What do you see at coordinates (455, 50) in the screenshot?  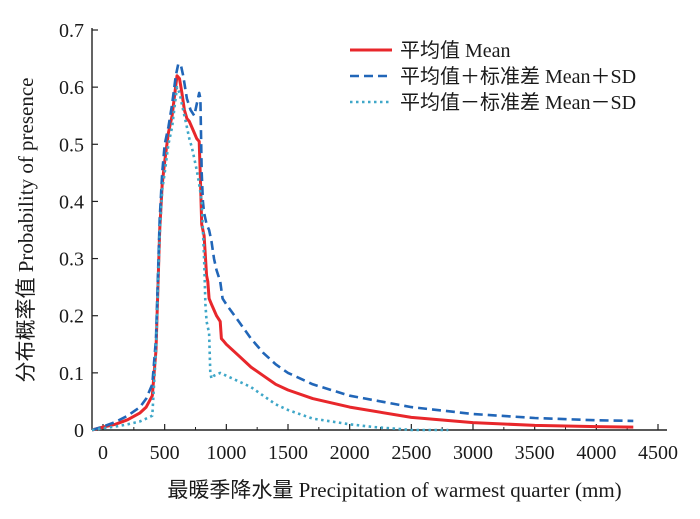 I see `legend-label-1: 平均值 Mean` at bounding box center [455, 50].